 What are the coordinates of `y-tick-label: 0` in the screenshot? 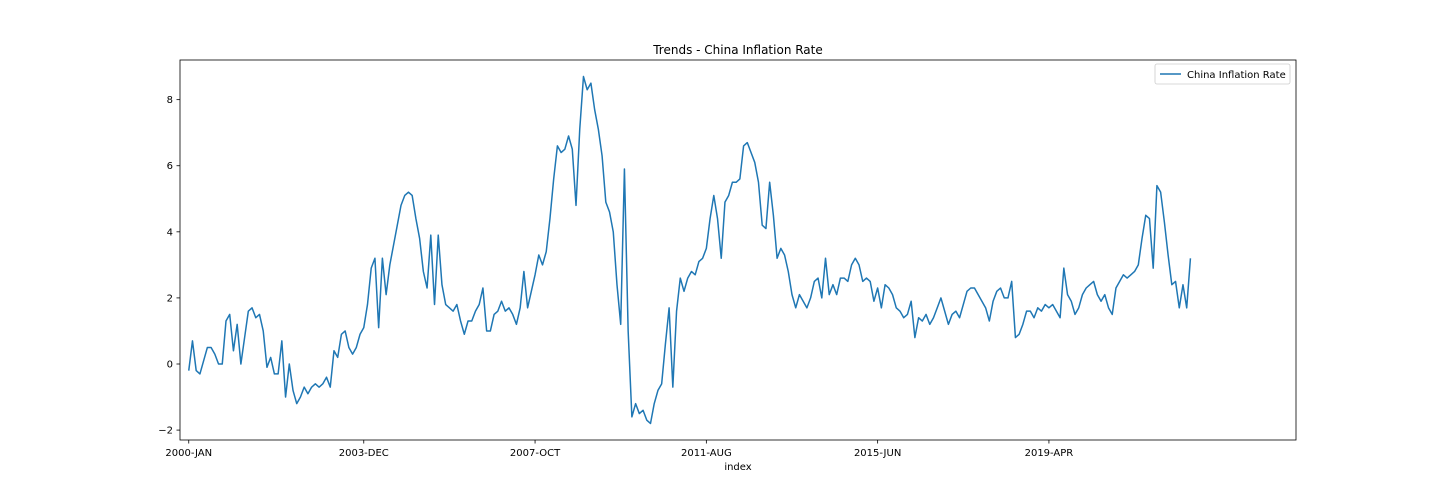 It's located at (170, 365).